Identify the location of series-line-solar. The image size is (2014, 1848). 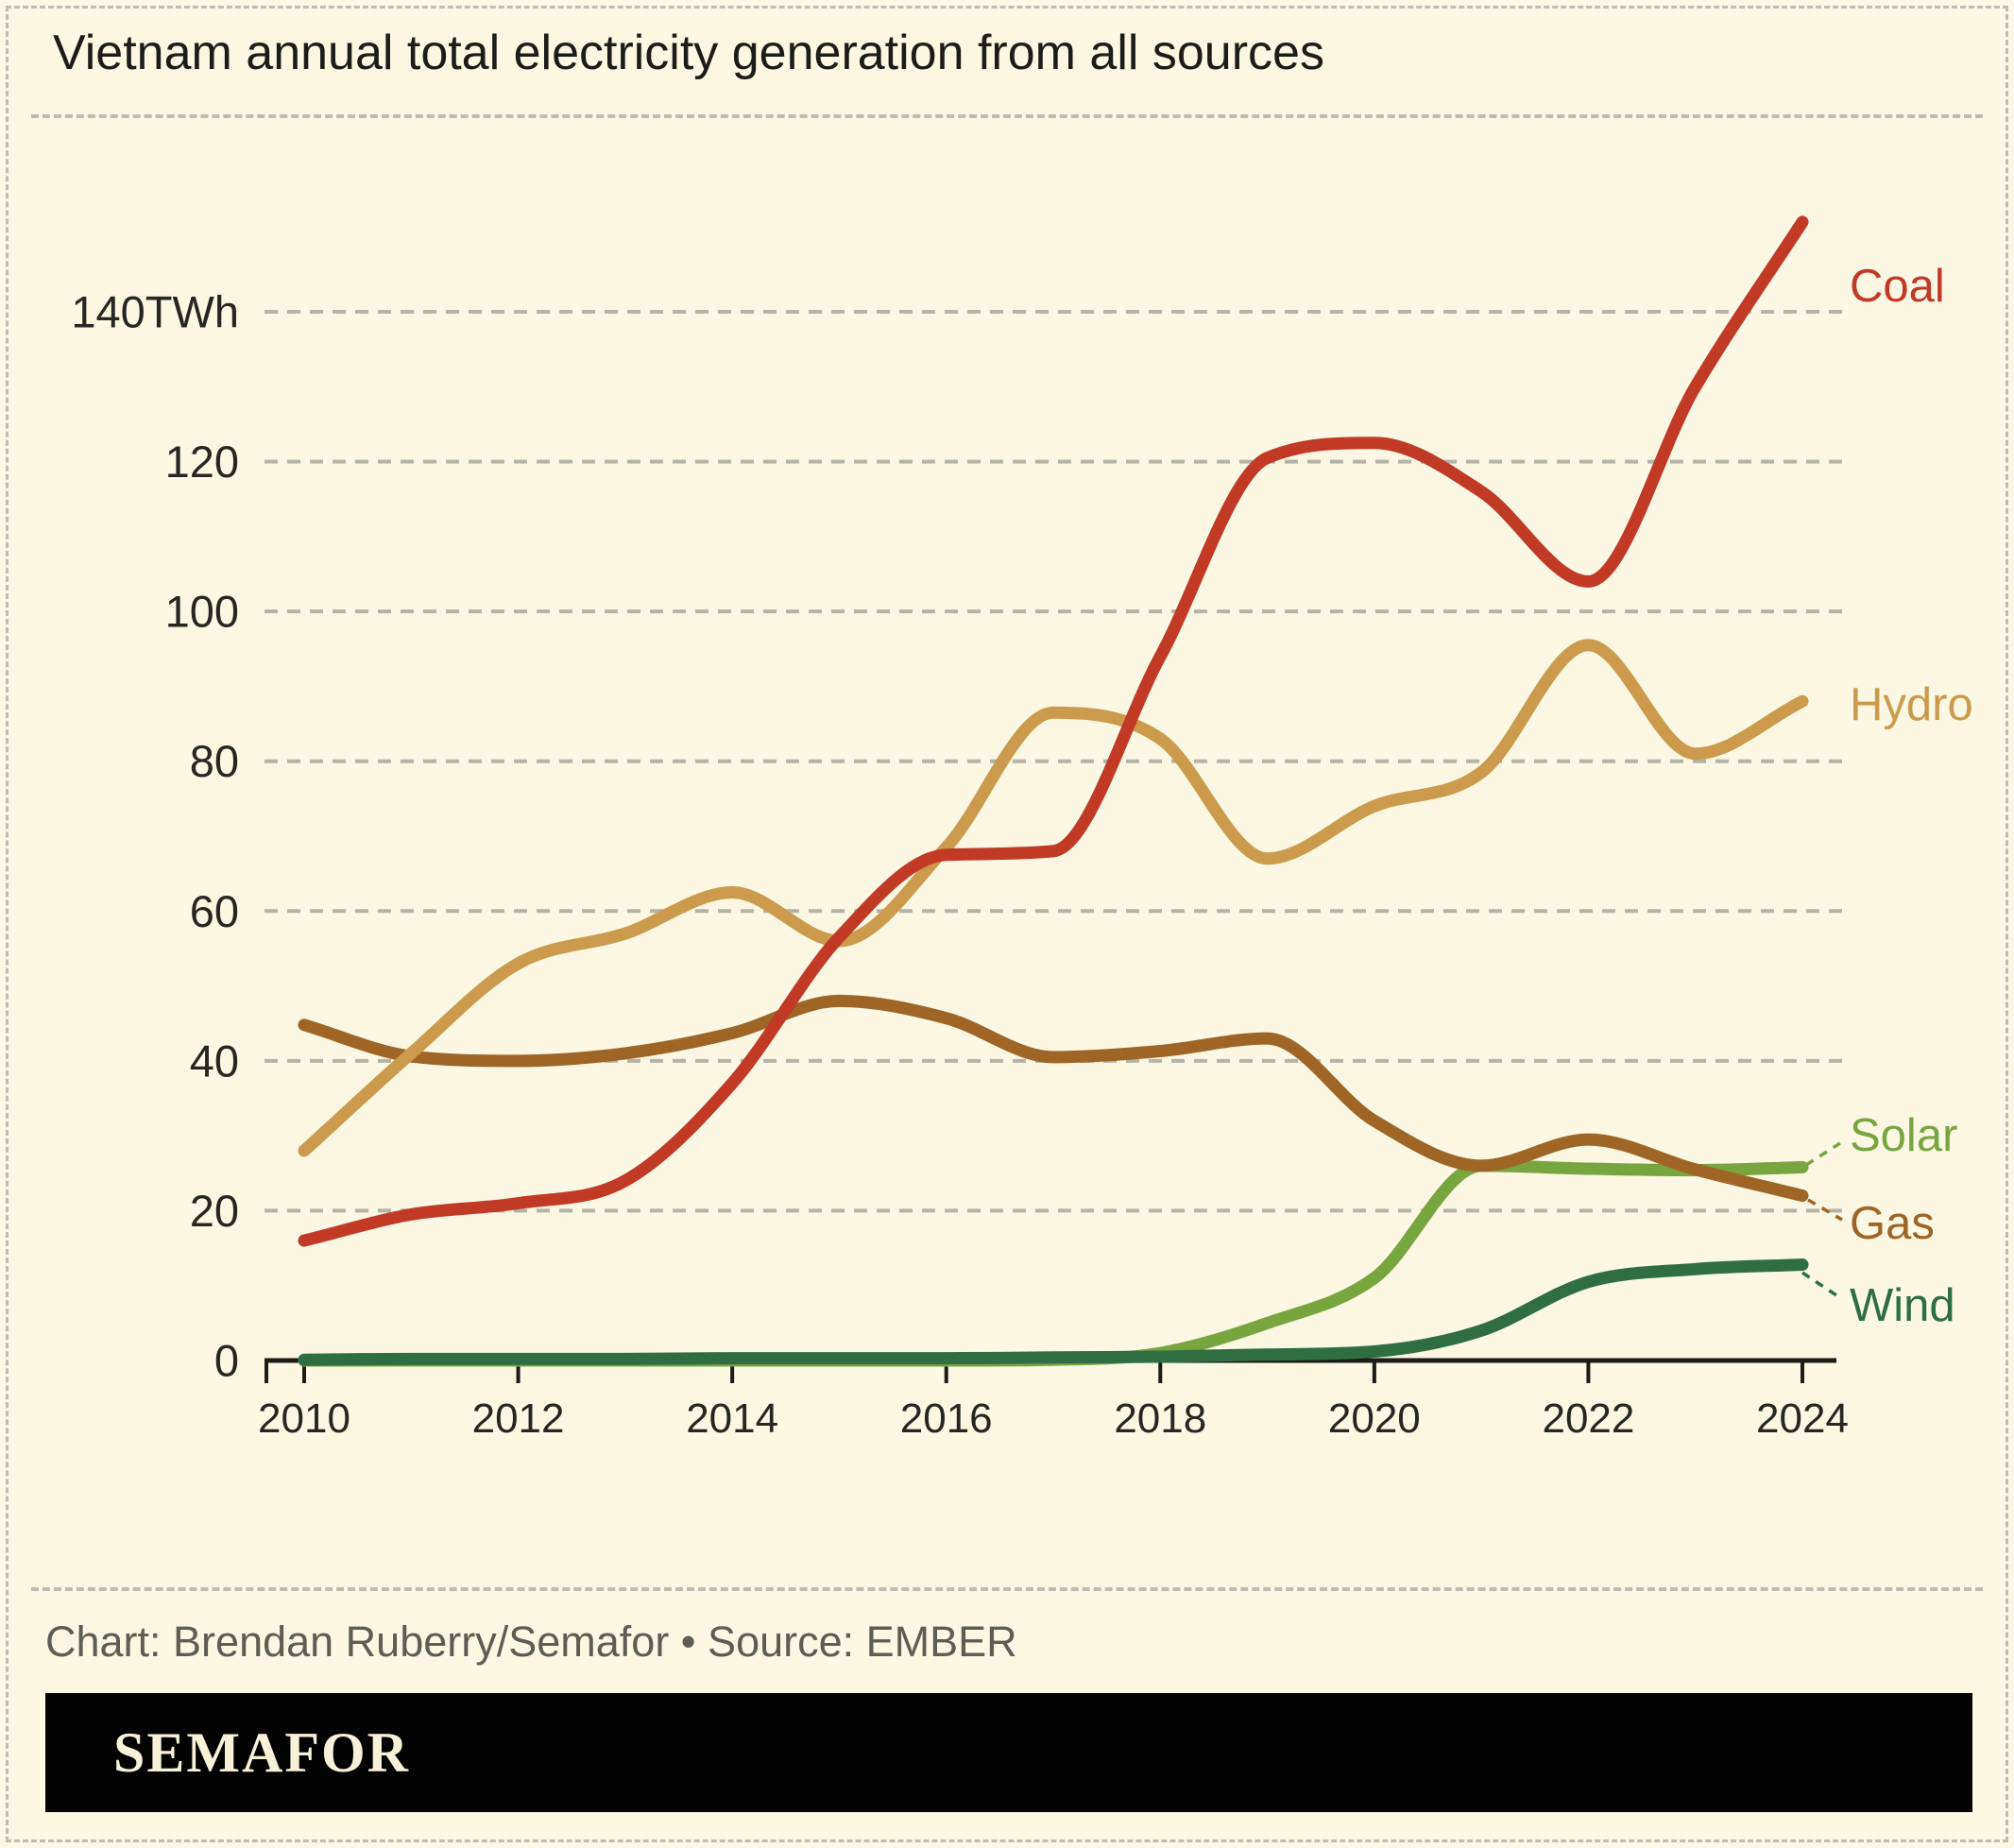
(1053, 1263).